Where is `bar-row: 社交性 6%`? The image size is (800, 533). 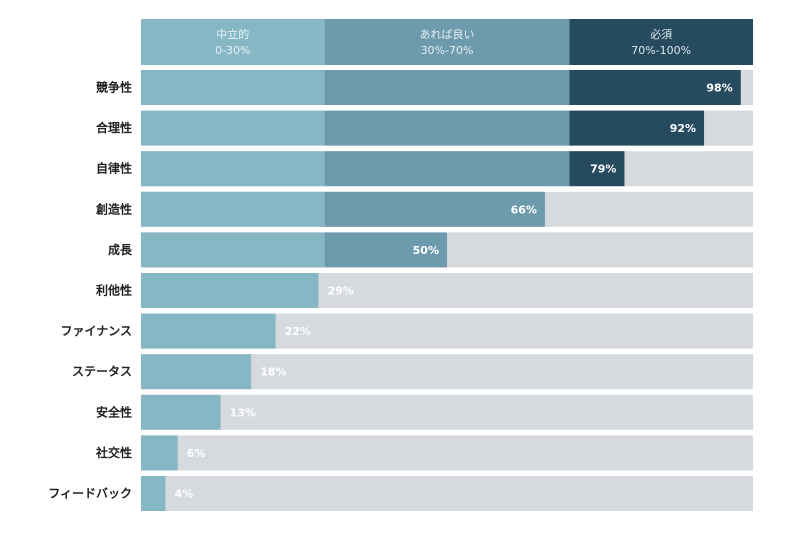
bar-row: 社交性 6% is located at coordinates (424, 453).